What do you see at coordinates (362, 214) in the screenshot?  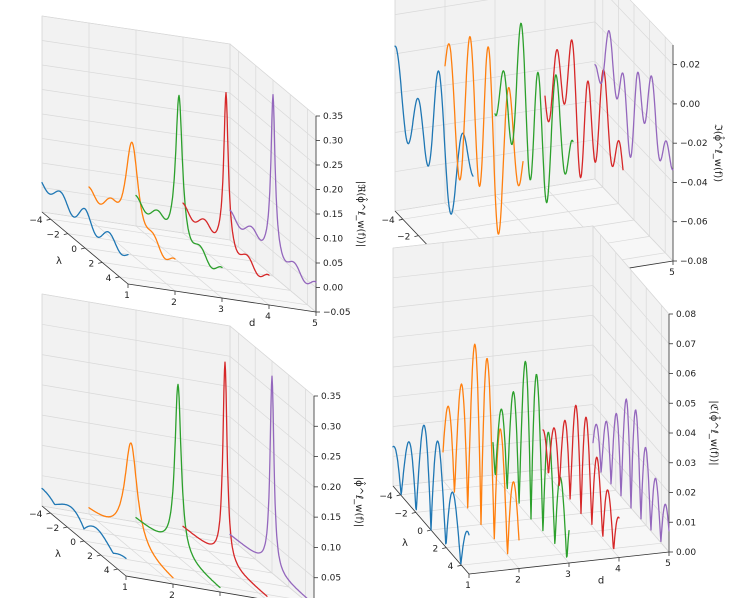 I see `z-axis-label: |ℜ(ϕ̂^ℓ_w(f))|` at bounding box center [362, 214].